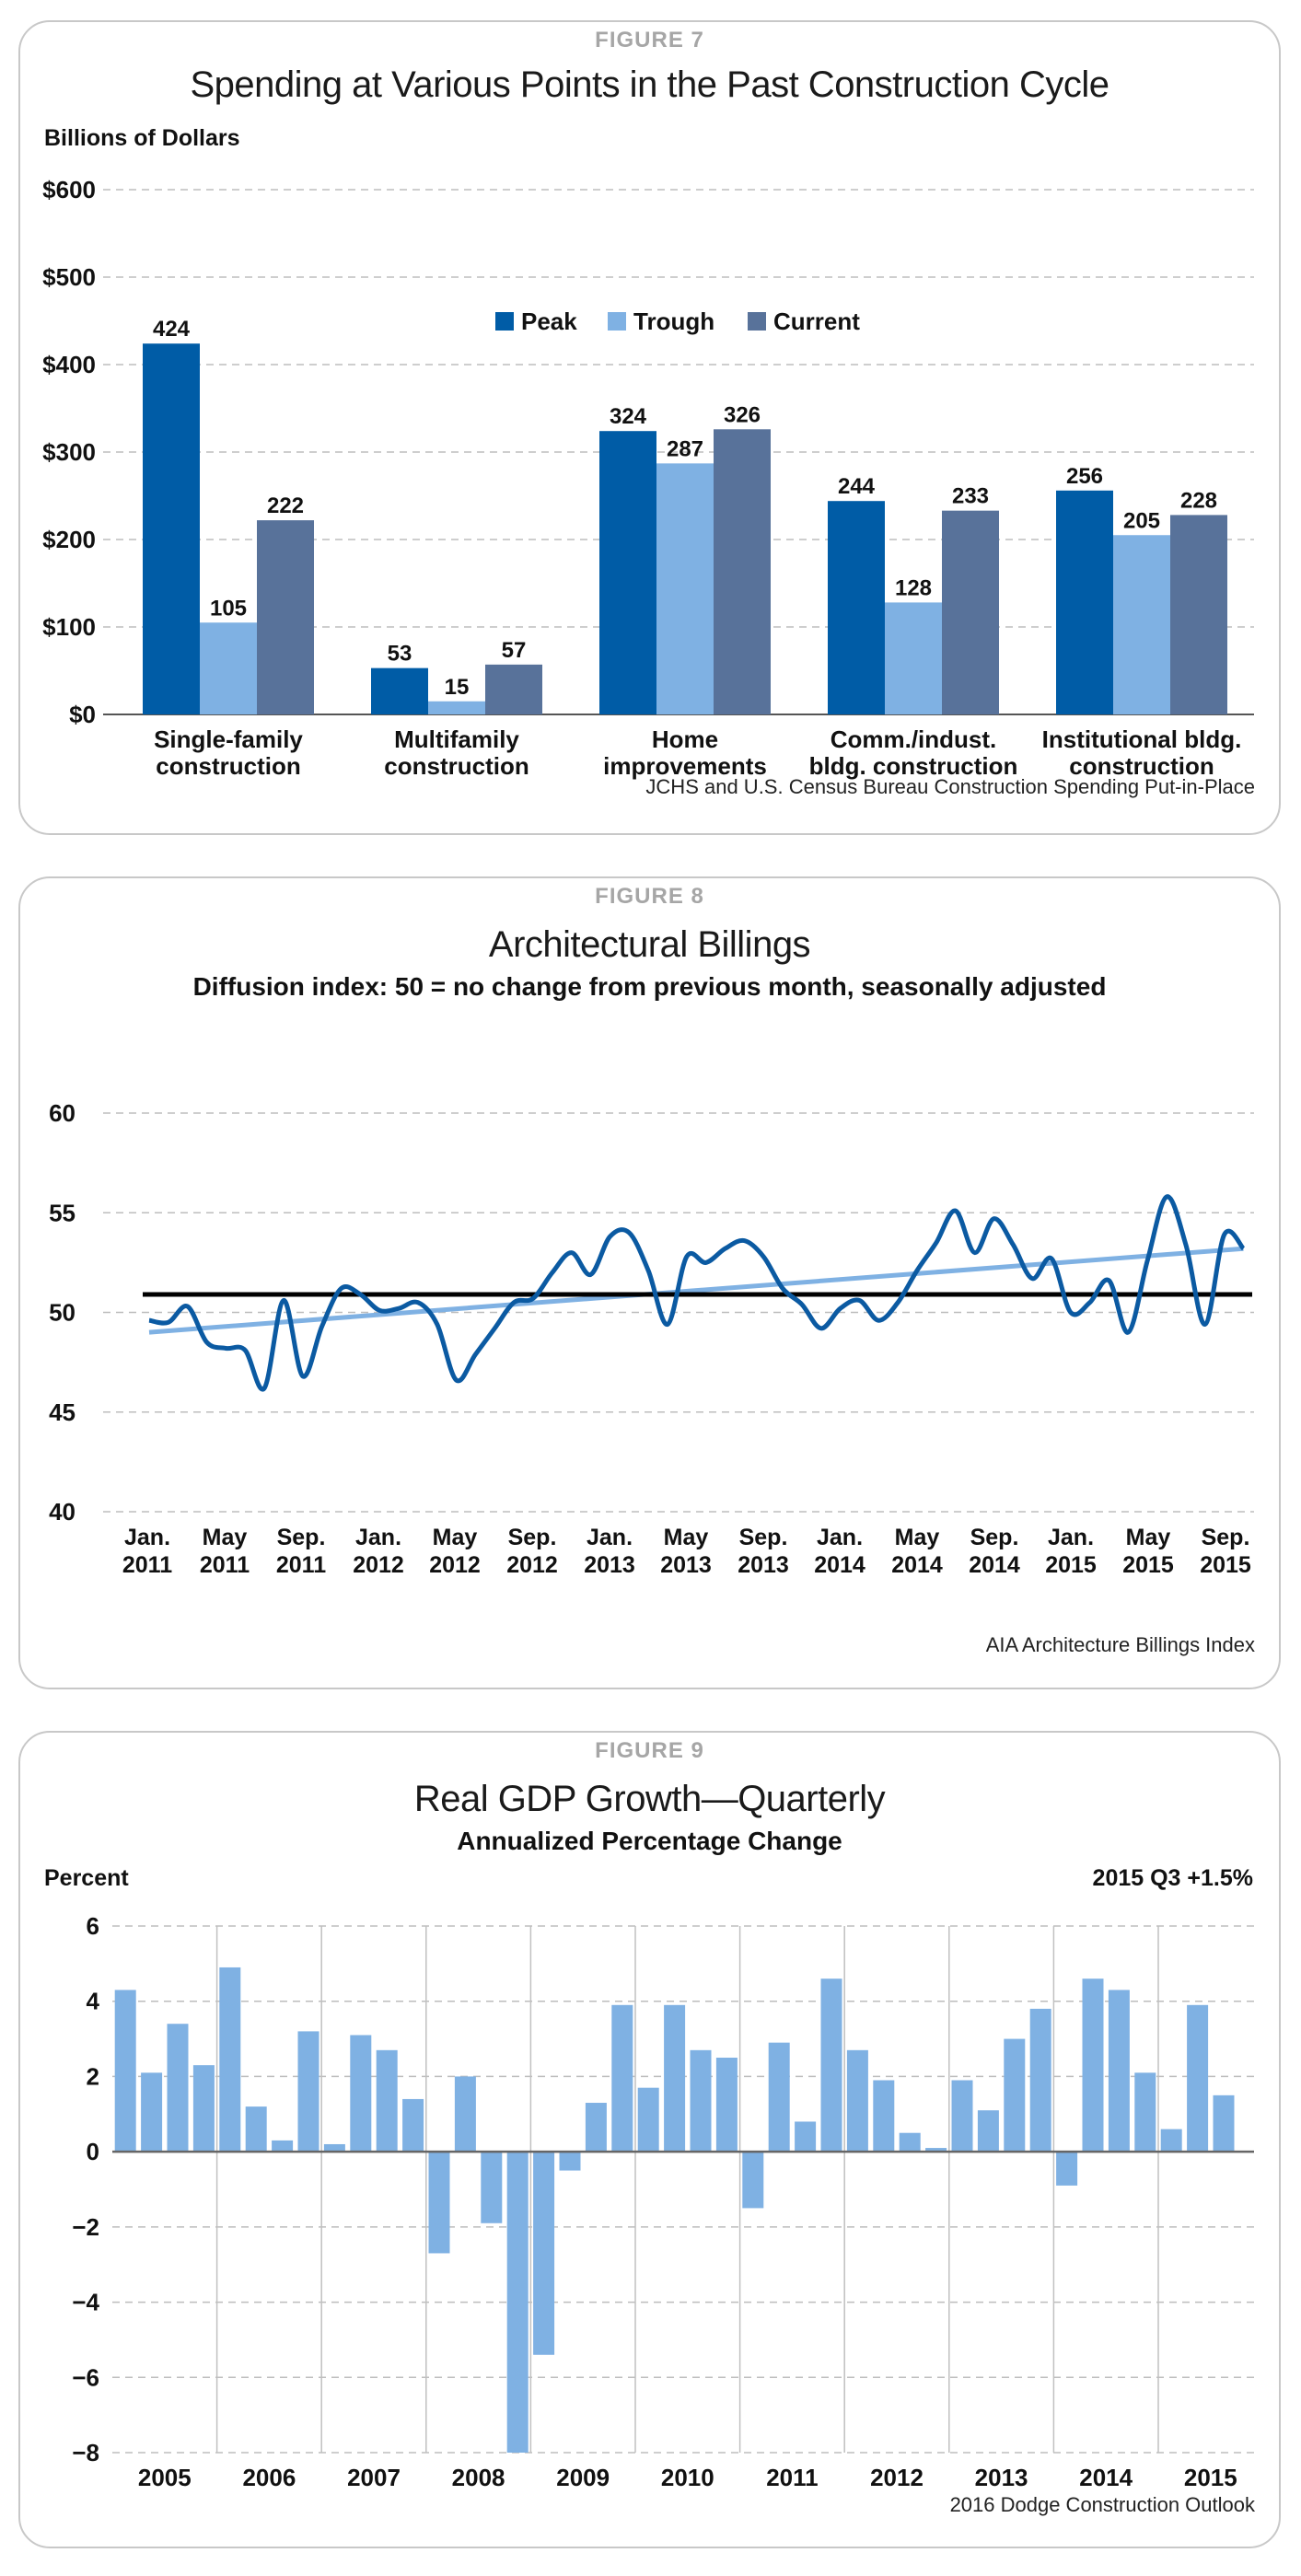 The height and width of the screenshot is (2576, 1301). What do you see at coordinates (687, 2477) in the screenshot?
I see `x-tick-year: 2010` at bounding box center [687, 2477].